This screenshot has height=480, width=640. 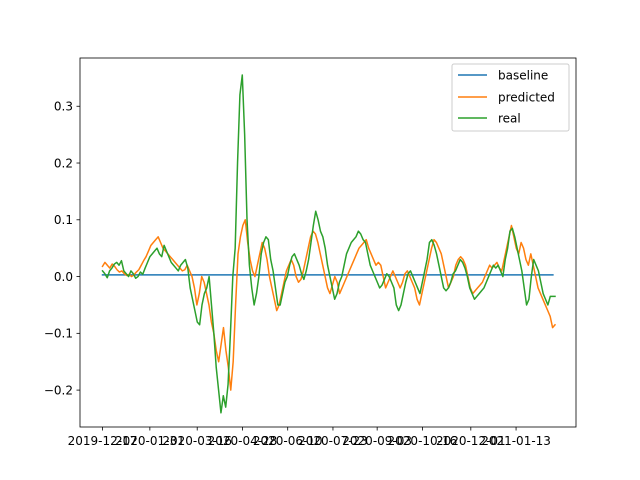 What do you see at coordinates (243, 441) in the screenshot?
I see `x-tick-label: 2020-04-28` at bounding box center [243, 441].